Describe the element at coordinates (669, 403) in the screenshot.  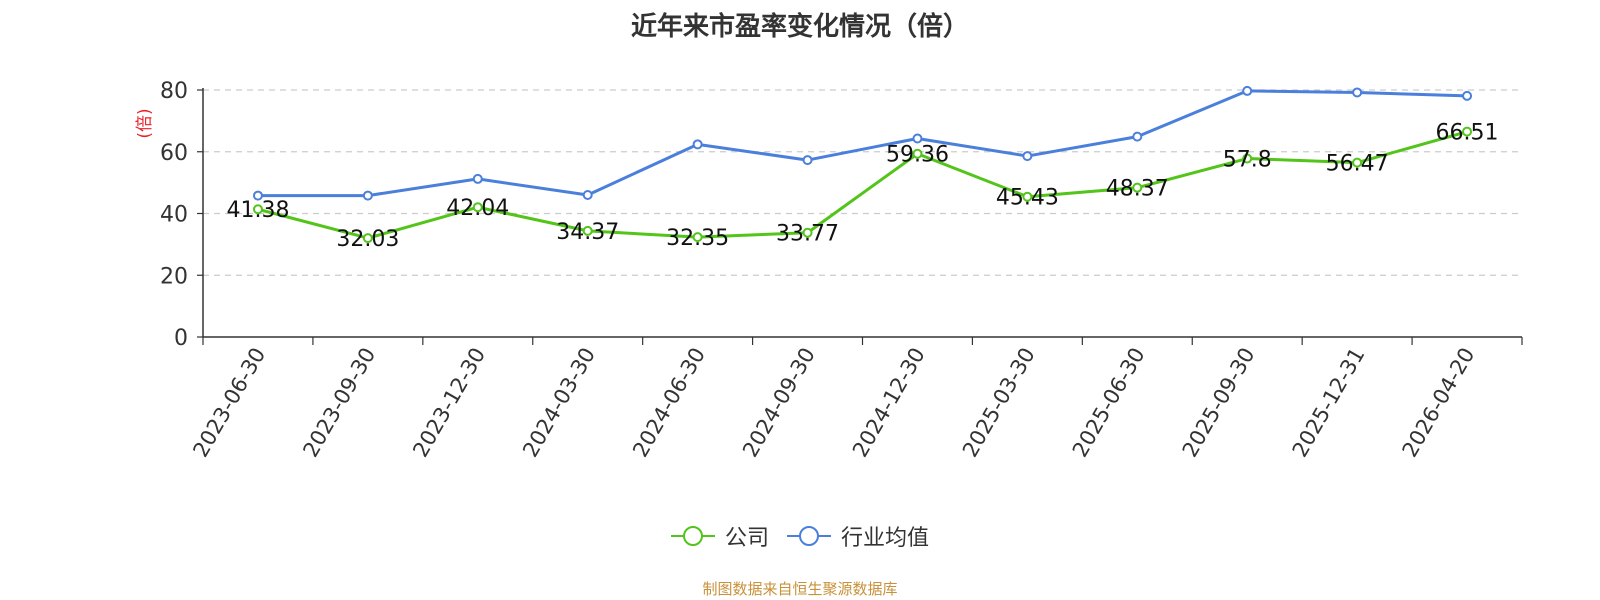
I see `x-tick-label: 2024-06-30` at that location.